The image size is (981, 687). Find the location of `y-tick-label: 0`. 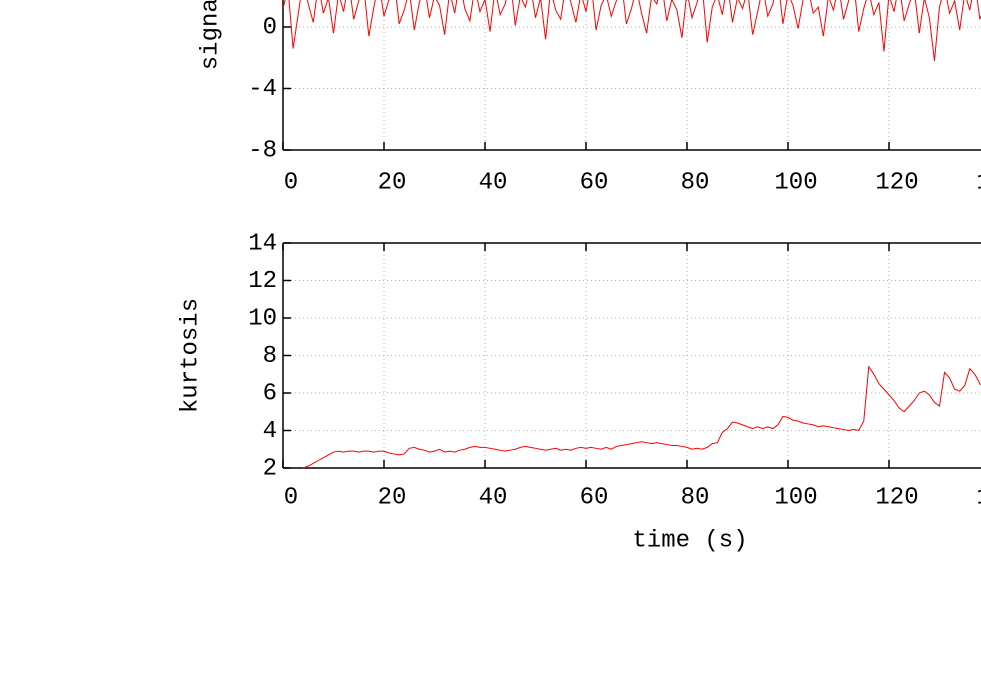

y-tick-label: 0 is located at coordinates (270, 27).